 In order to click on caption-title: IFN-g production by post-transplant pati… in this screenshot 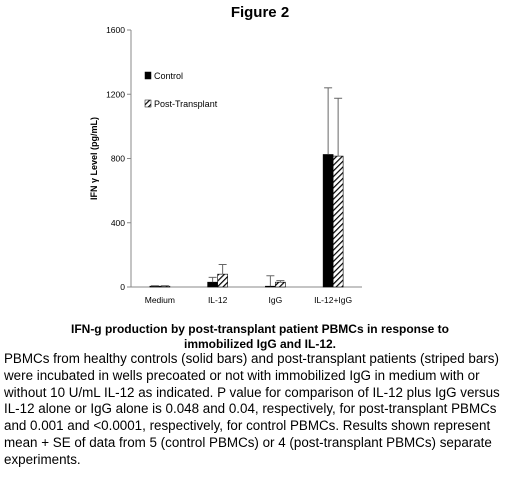, I will do `click(259, 336)`.